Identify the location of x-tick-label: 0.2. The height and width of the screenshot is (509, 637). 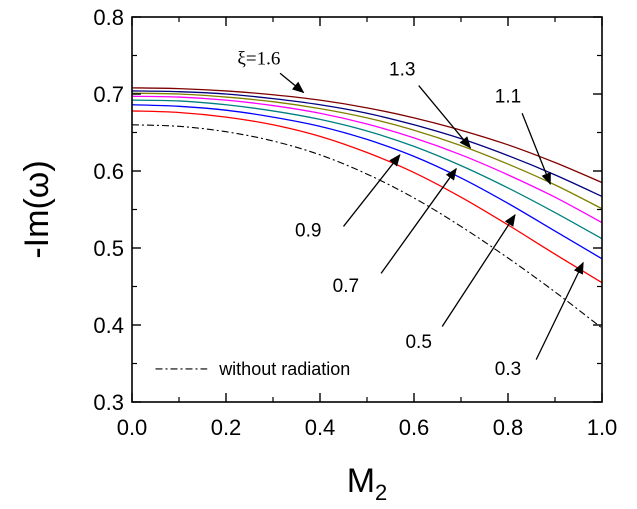
(226, 427).